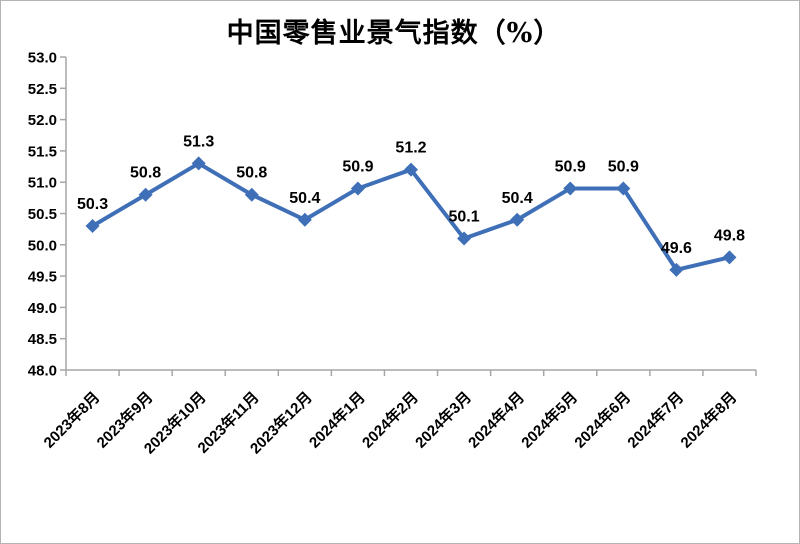 The height and width of the screenshot is (544, 800). What do you see at coordinates (198, 141) in the screenshot?
I see `data-point-label: 51.3` at bounding box center [198, 141].